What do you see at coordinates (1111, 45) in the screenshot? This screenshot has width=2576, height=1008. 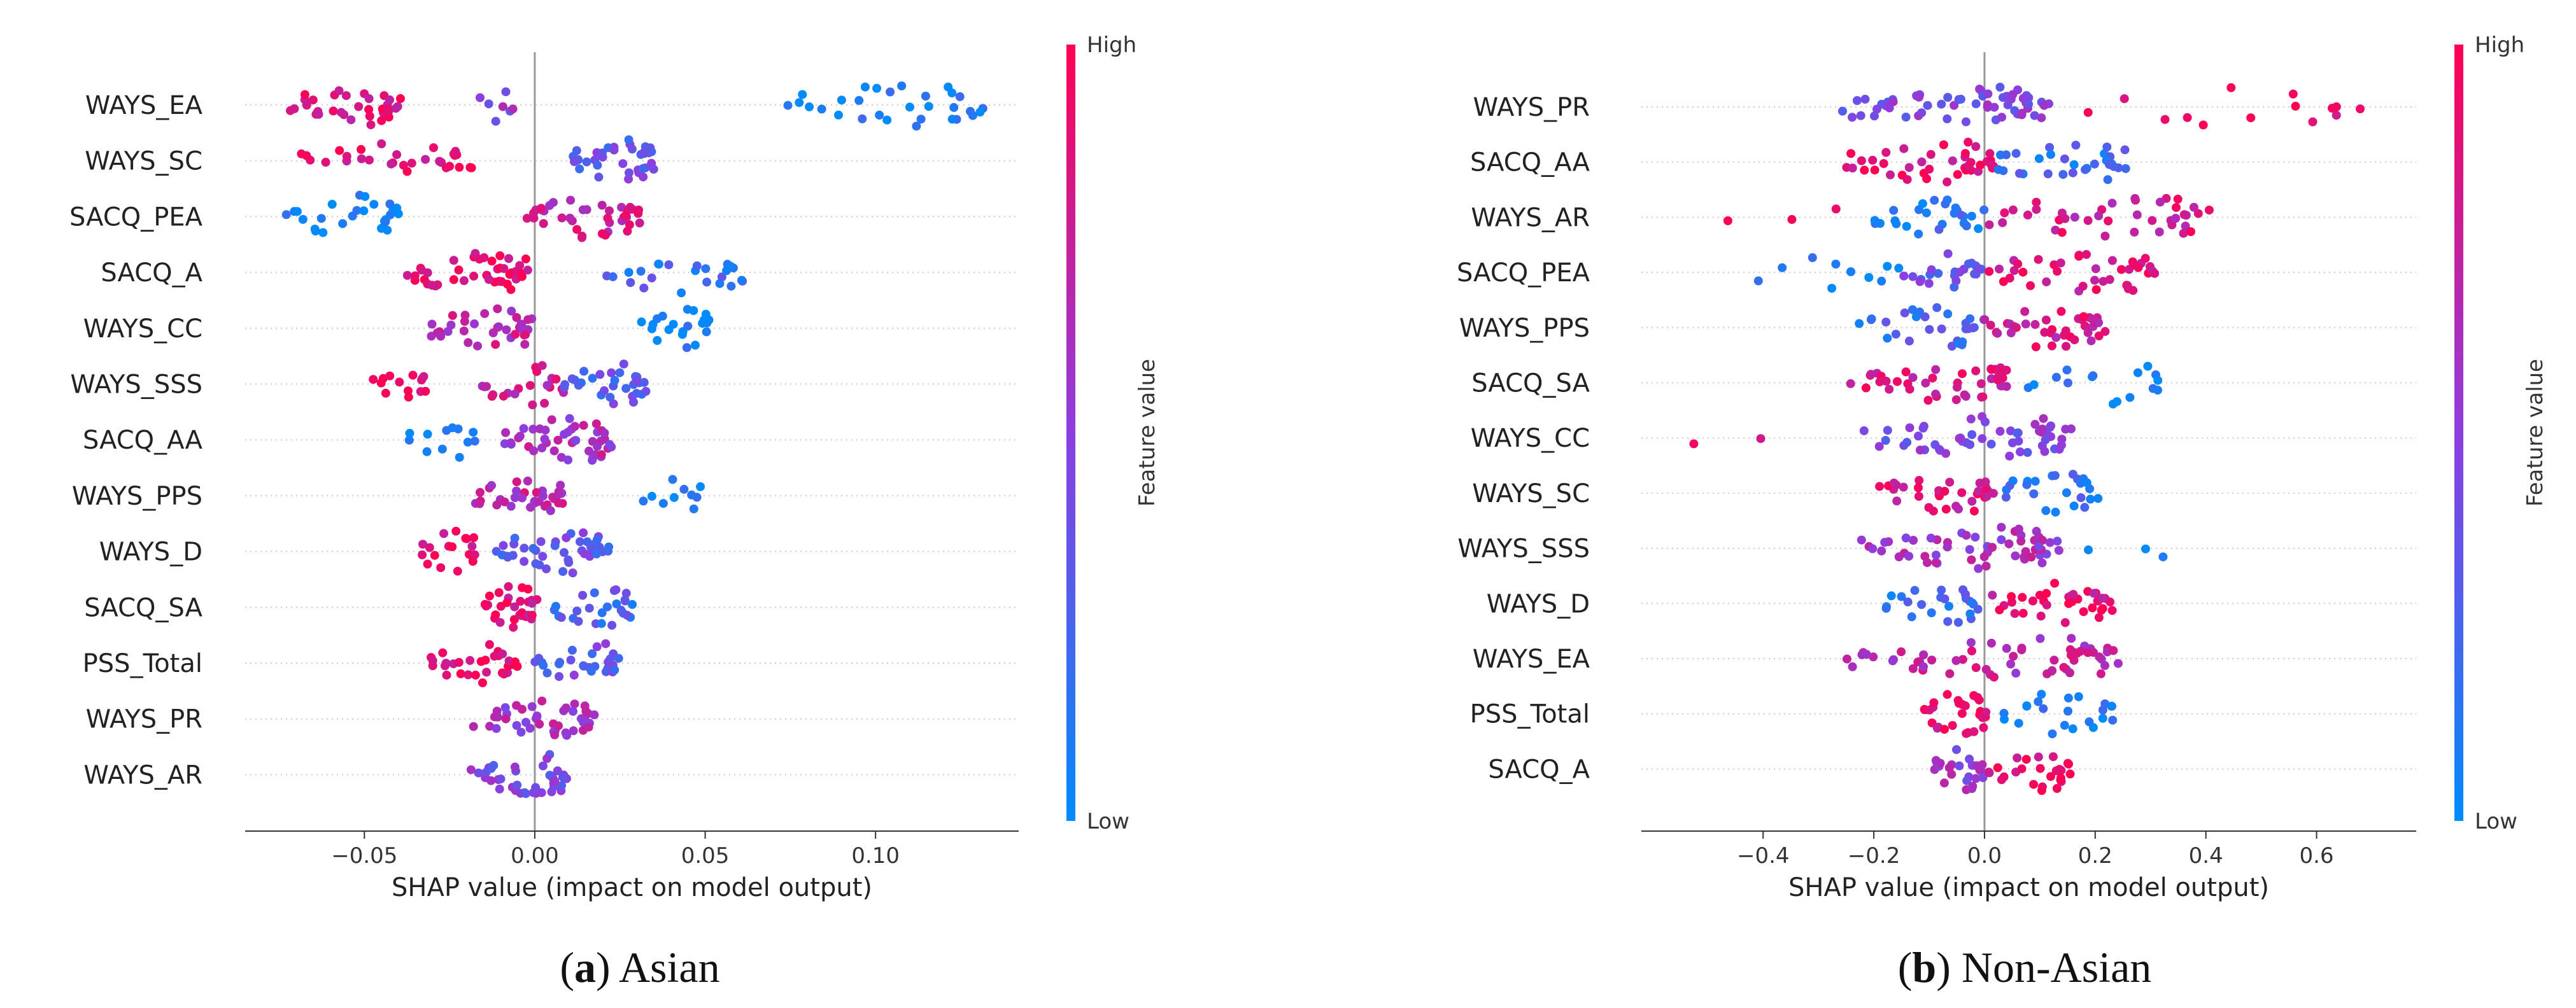 I see `colorbar-high-label: High` at bounding box center [1111, 45].